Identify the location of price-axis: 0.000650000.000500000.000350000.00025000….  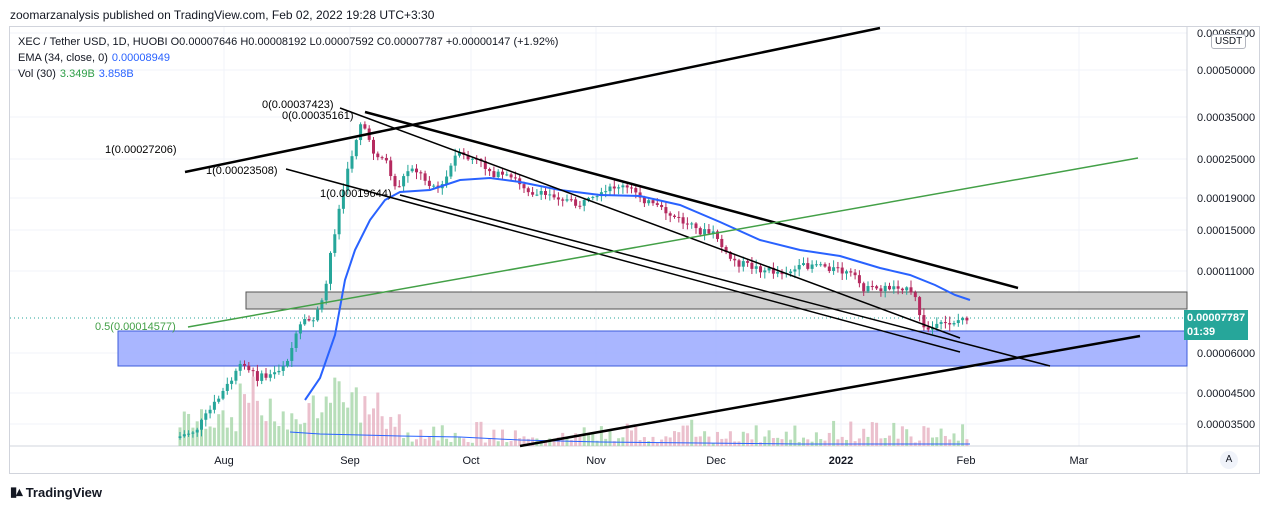
(1226, 229).